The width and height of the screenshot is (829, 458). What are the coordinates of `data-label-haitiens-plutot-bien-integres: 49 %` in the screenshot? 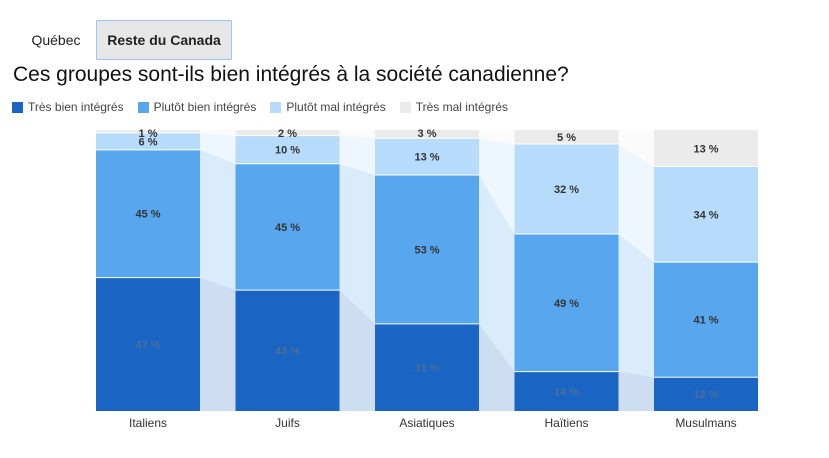 It's located at (566, 304).